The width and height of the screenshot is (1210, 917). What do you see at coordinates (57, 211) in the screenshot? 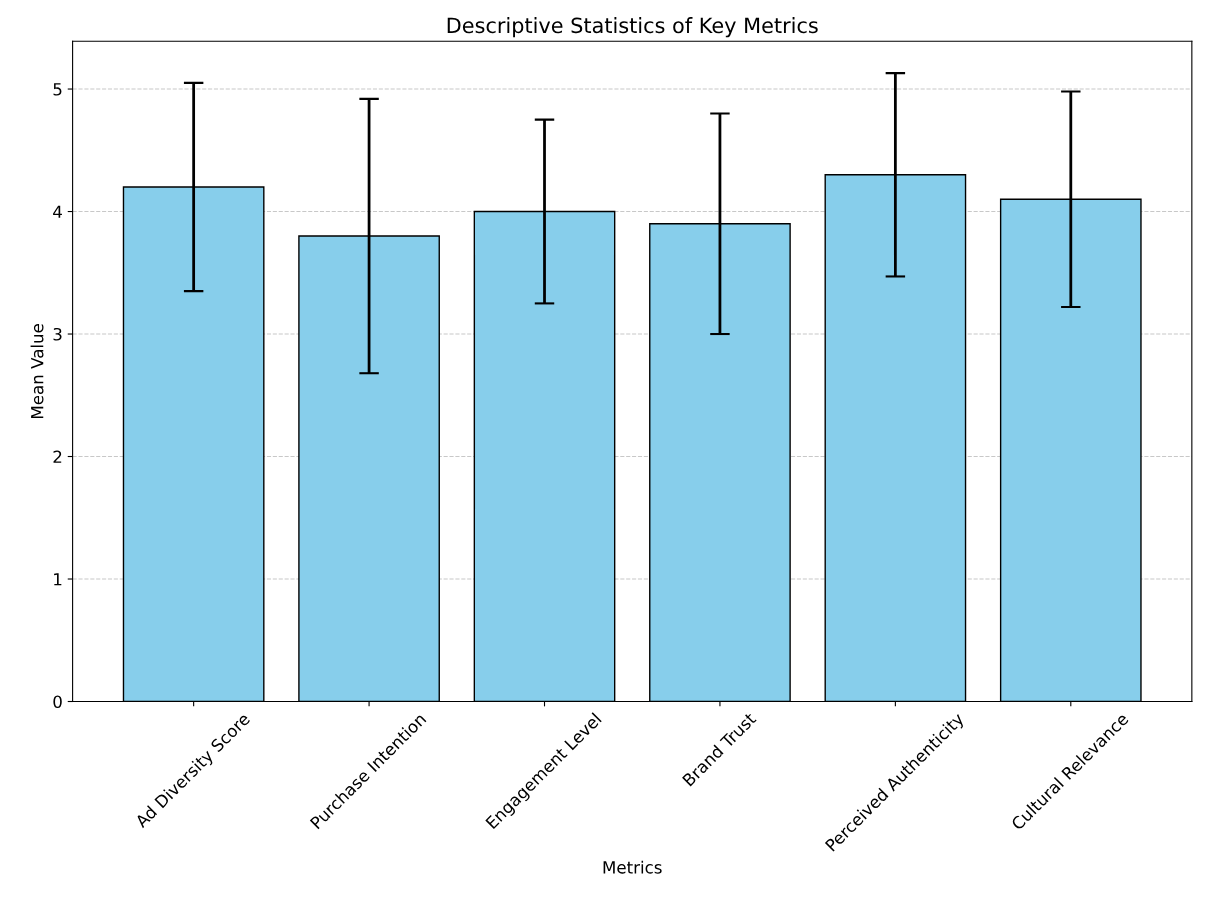
I see `y-tick-label: 4` at bounding box center [57, 211].